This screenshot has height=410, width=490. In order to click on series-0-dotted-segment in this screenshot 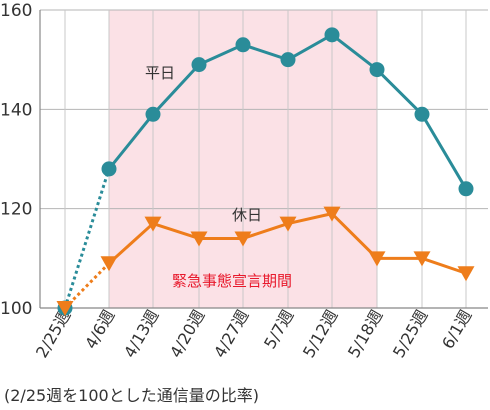, I will do `click(87, 238)`.